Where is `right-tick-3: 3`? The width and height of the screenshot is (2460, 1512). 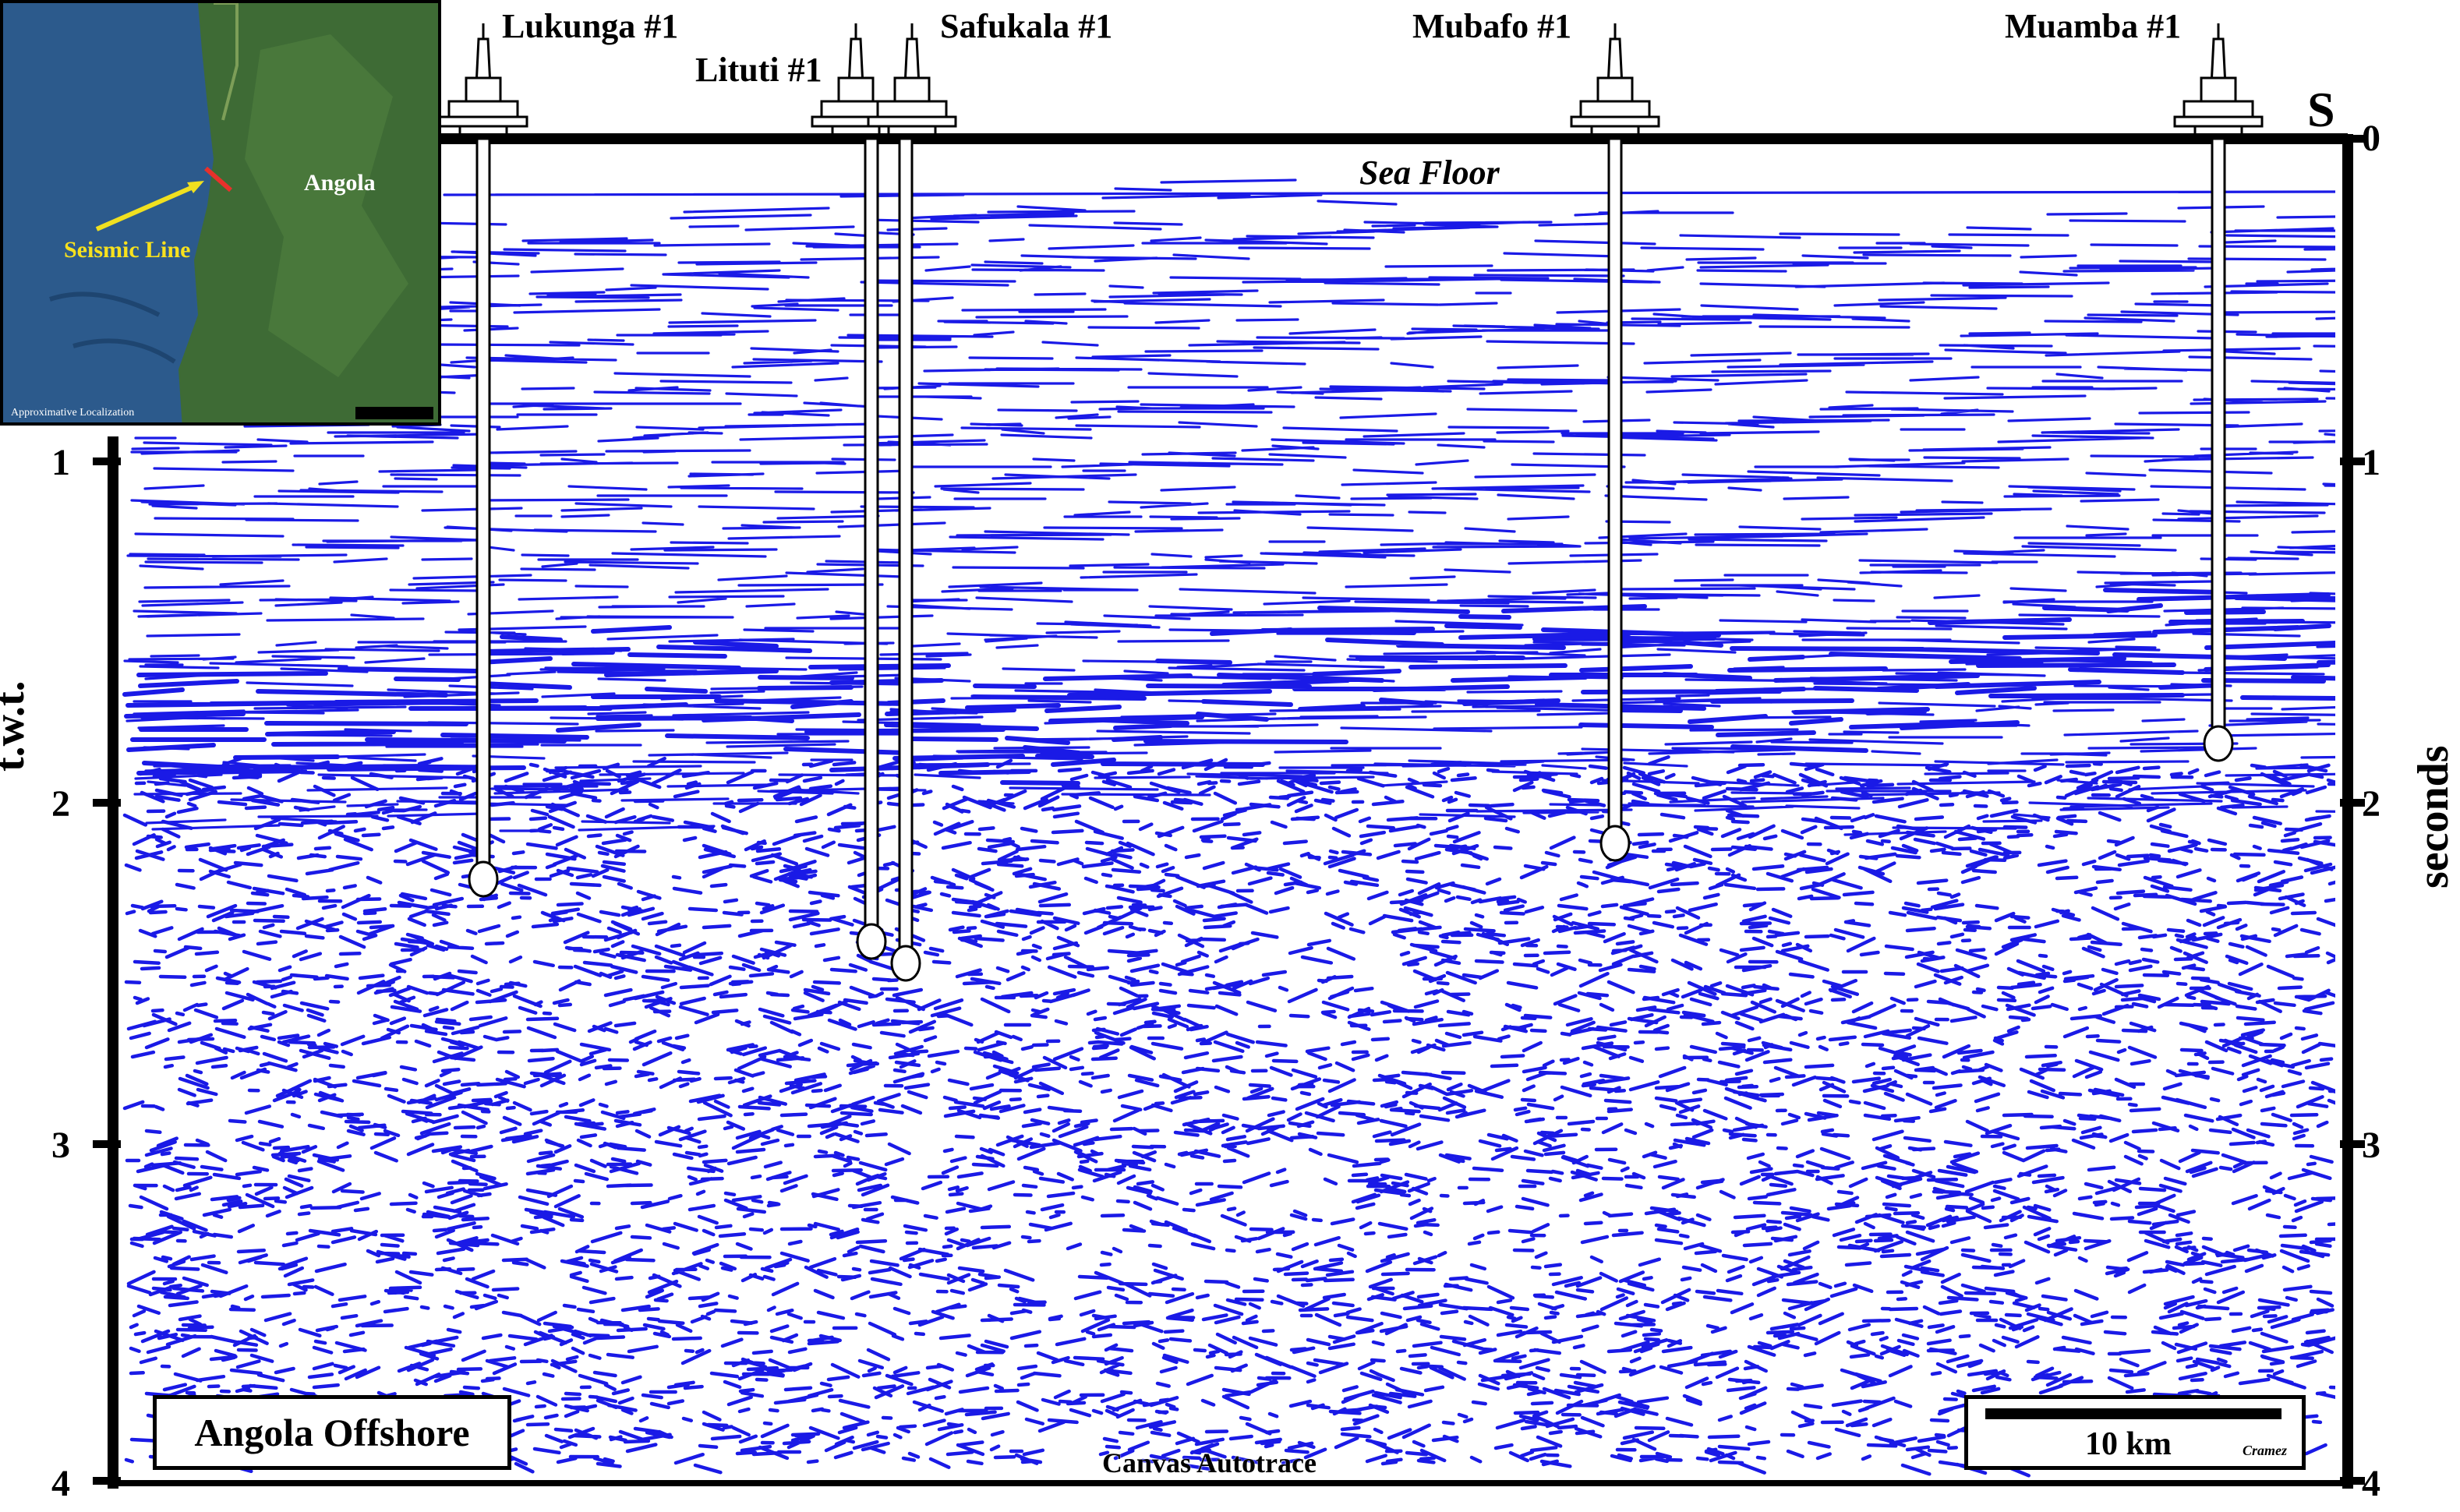 right-tick-3: 3 is located at coordinates (2371, 1145).